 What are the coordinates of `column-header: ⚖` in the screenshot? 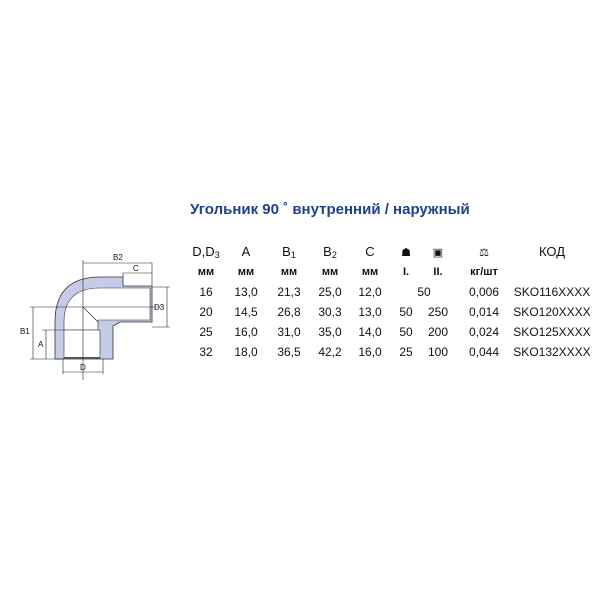 It's located at (484, 251).